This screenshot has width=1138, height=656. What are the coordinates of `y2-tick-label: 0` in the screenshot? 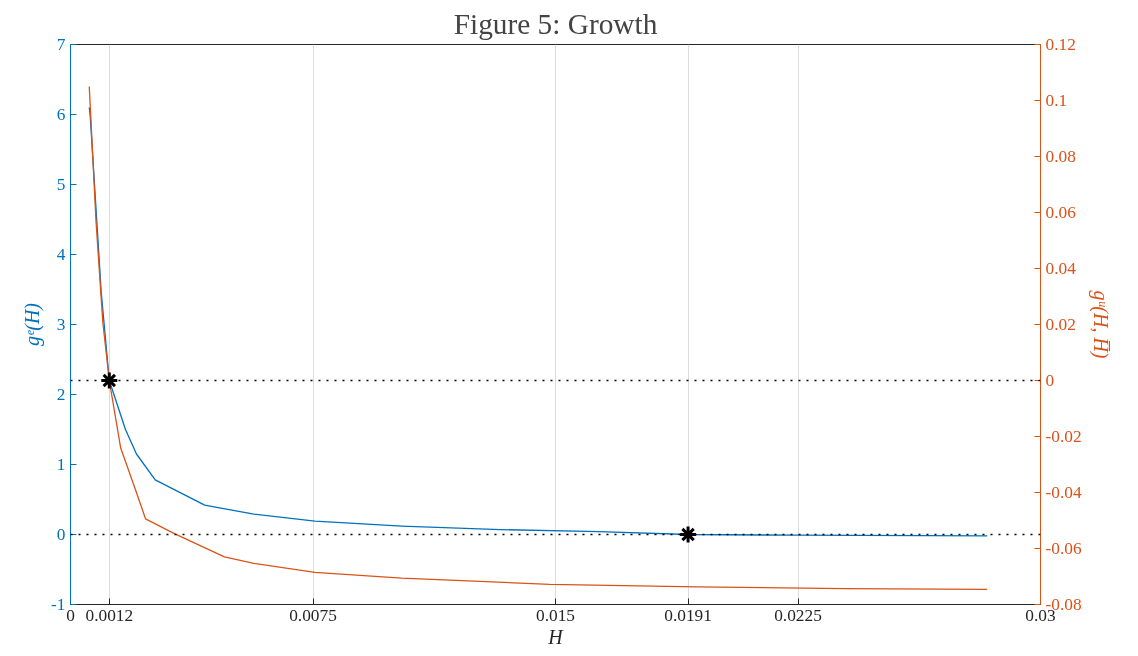 It's located at (1050, 380).